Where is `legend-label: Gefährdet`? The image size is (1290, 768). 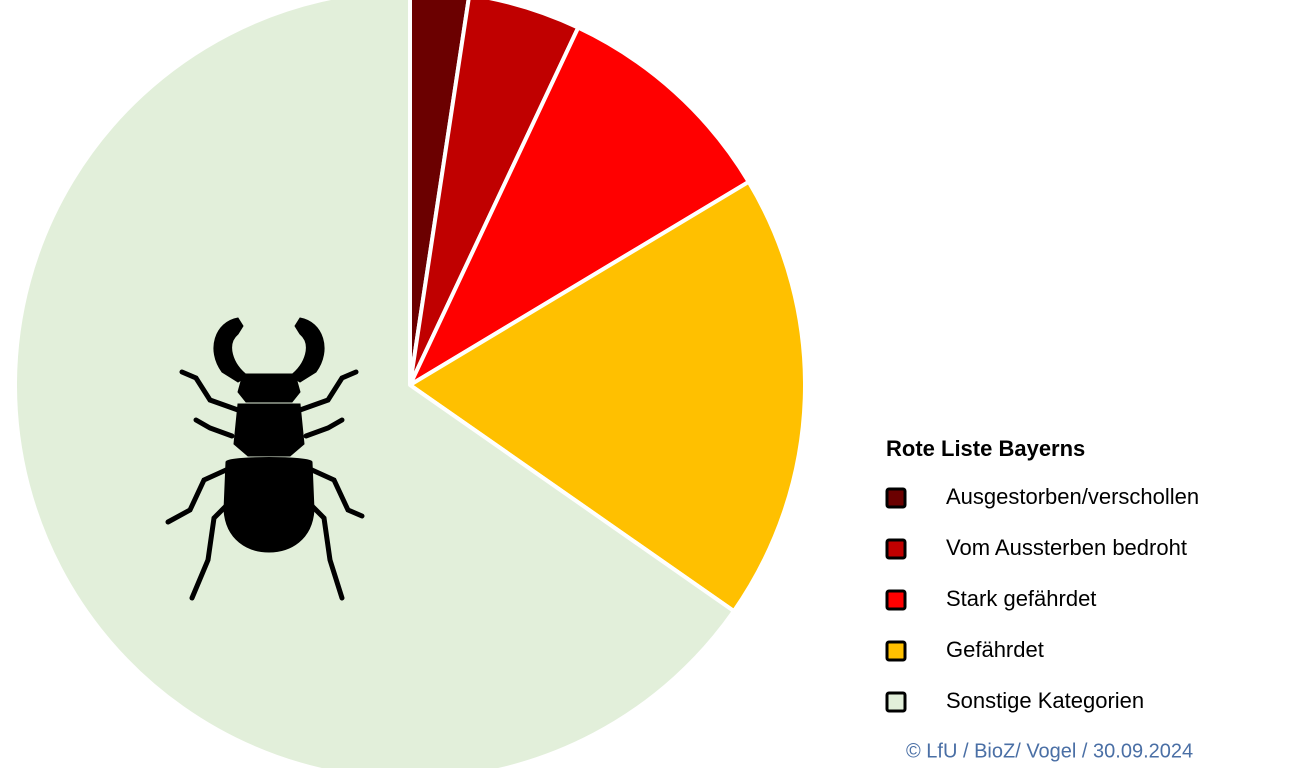 legend-label: Gefährdet is located at coordinates (995, 649).